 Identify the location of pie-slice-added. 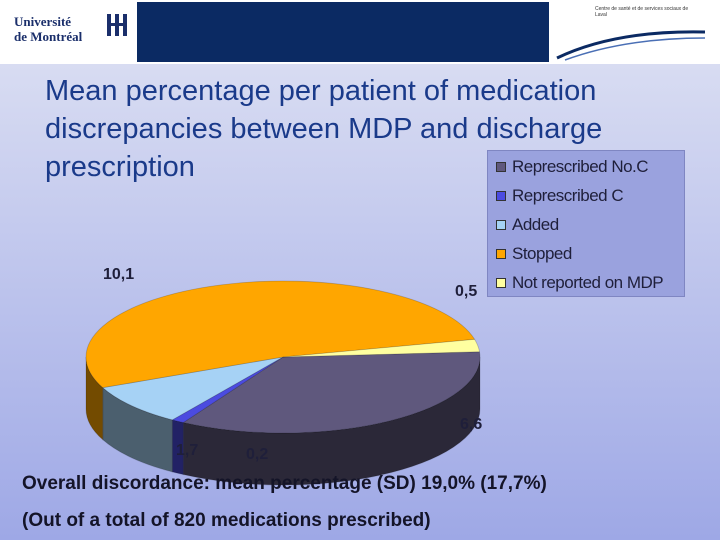
(192, 388).